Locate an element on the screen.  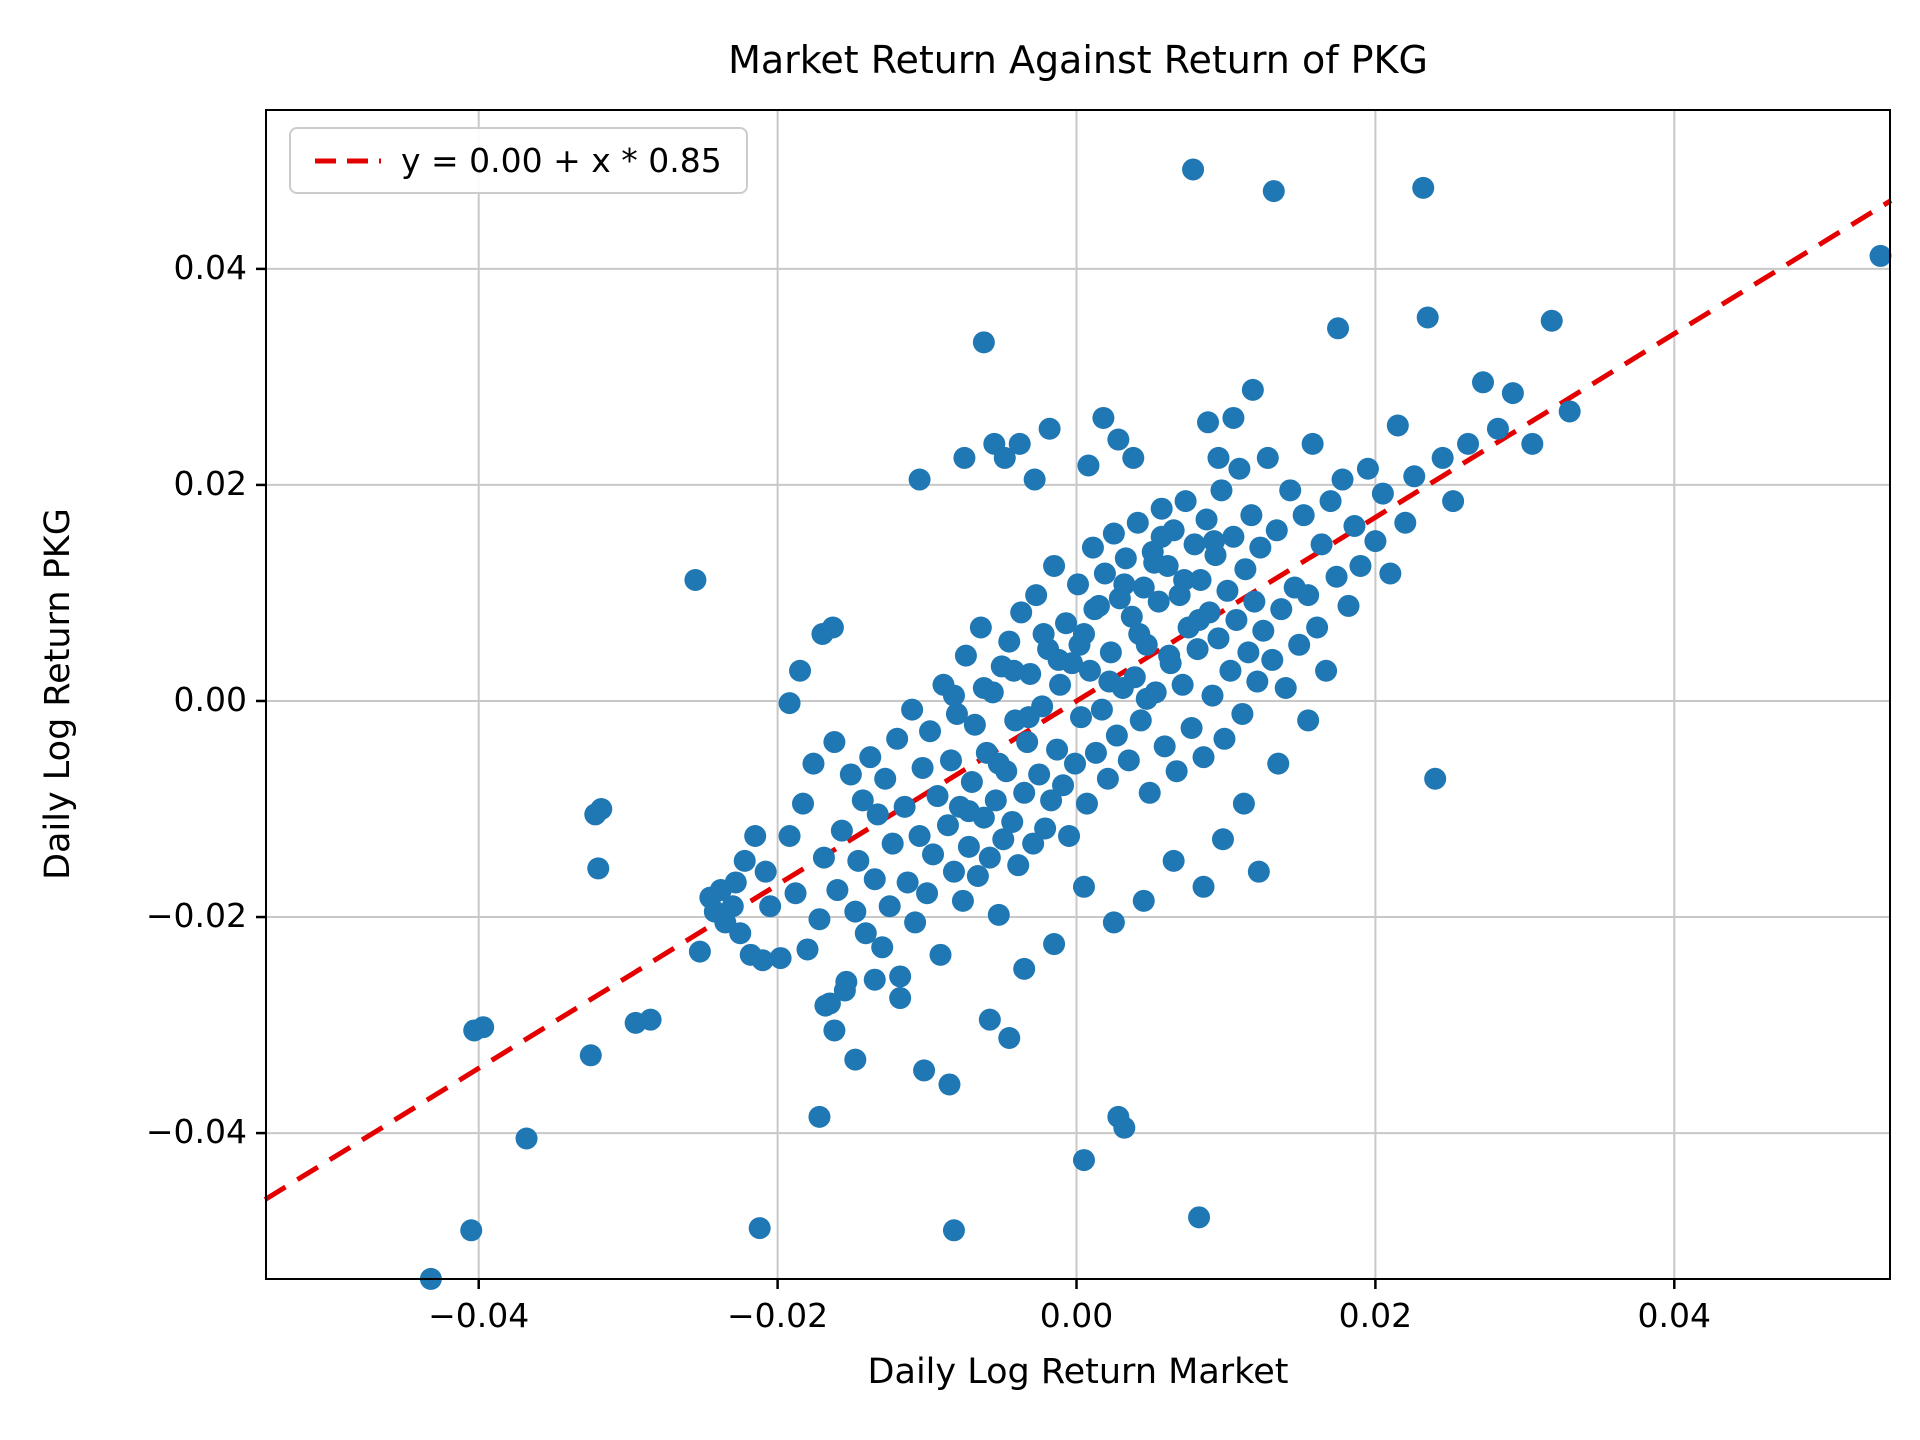
x-tick-label: −0.04 is located at coordinates (479, 1315).